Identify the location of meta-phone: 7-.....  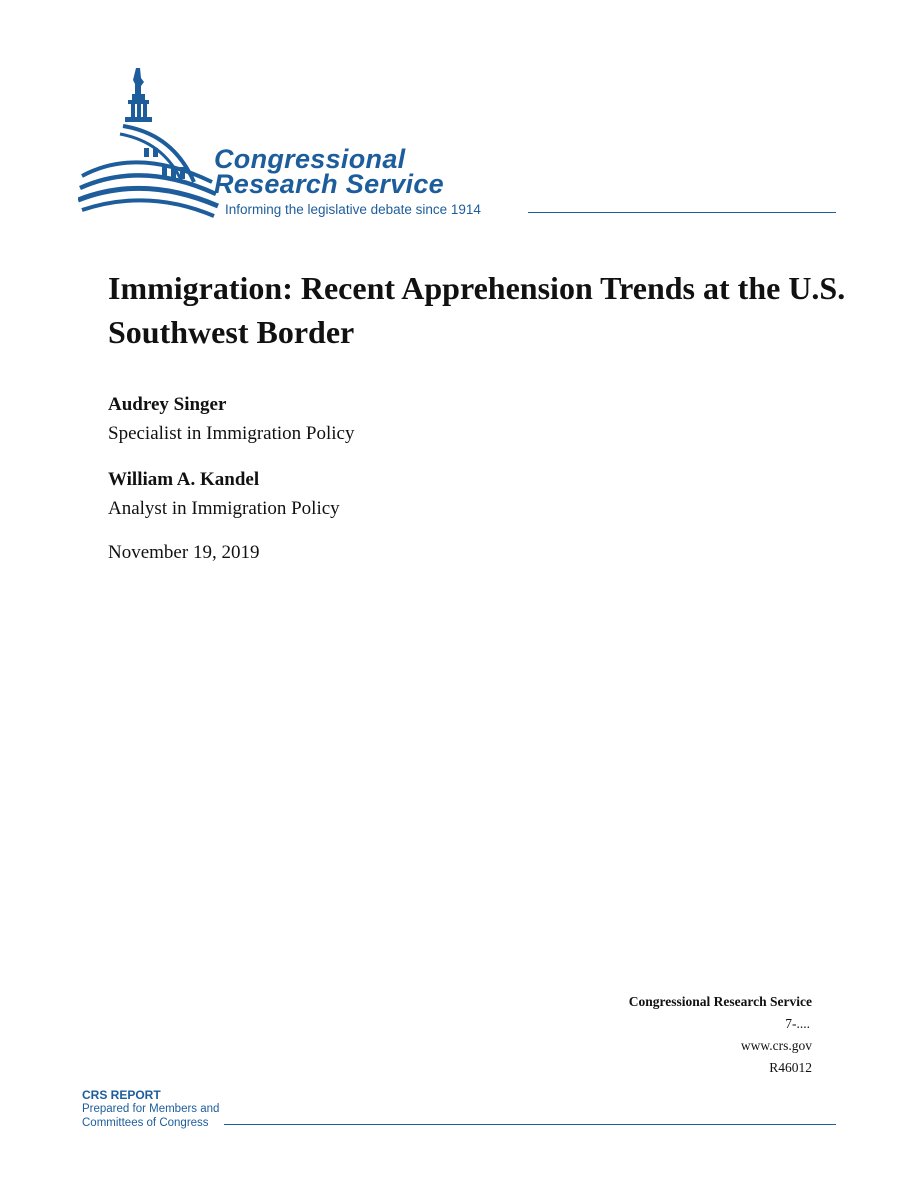
(797, 1023).